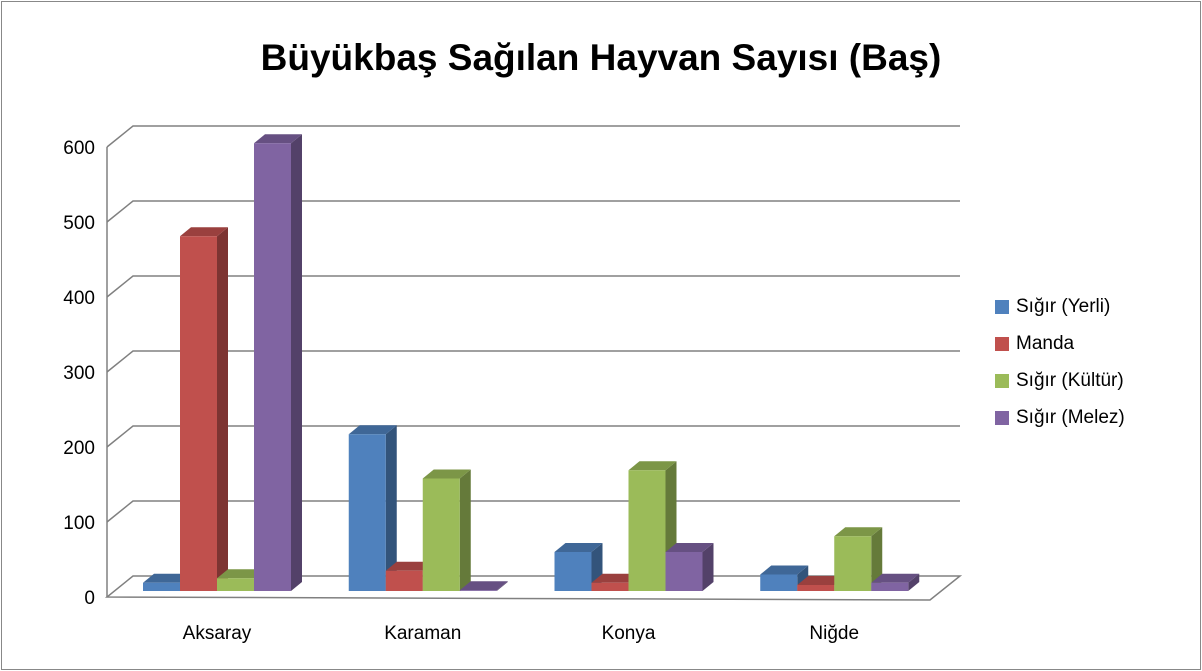 This screenshot has height=671, width=1202. Describe the element at coordinates (629, 633) in the screenshot. I see `x-tick-label: Konya` at that location.